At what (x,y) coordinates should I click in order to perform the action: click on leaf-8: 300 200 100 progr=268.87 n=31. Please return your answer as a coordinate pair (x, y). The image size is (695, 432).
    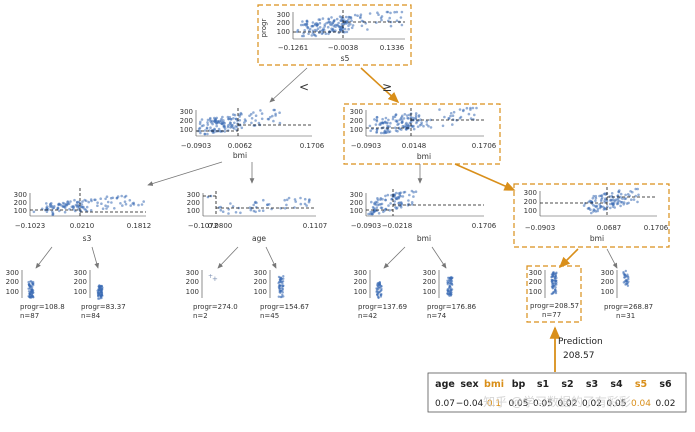
    Looking at the image, I should click on (627, 294).